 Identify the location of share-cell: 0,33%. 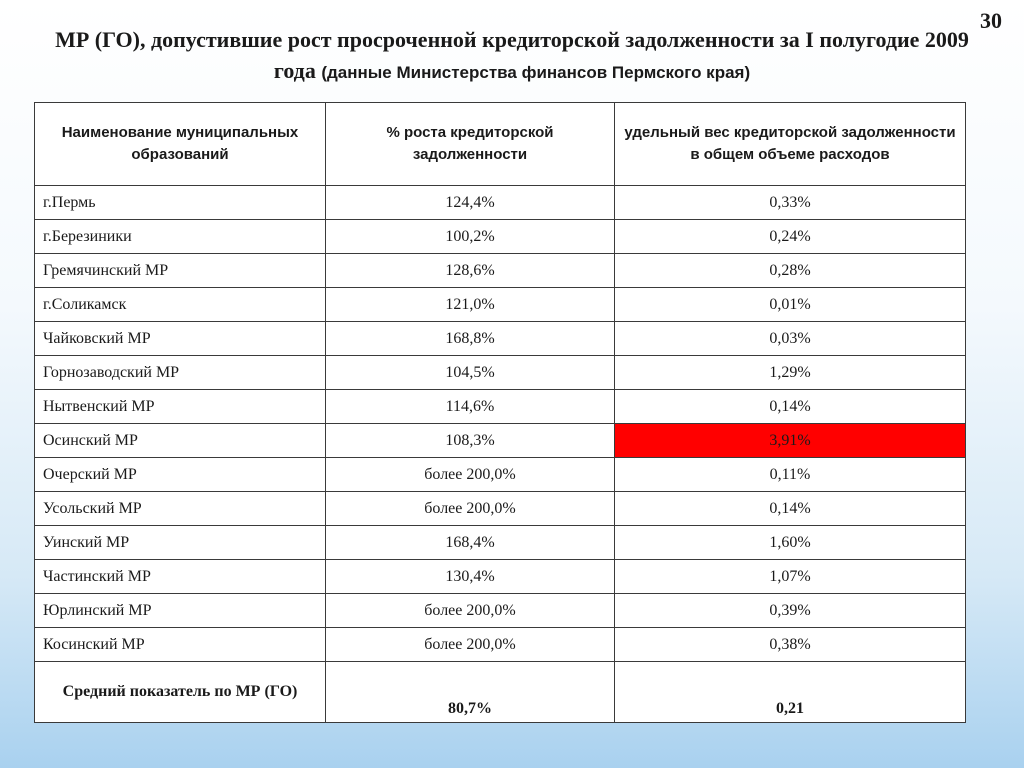
(790, 202).